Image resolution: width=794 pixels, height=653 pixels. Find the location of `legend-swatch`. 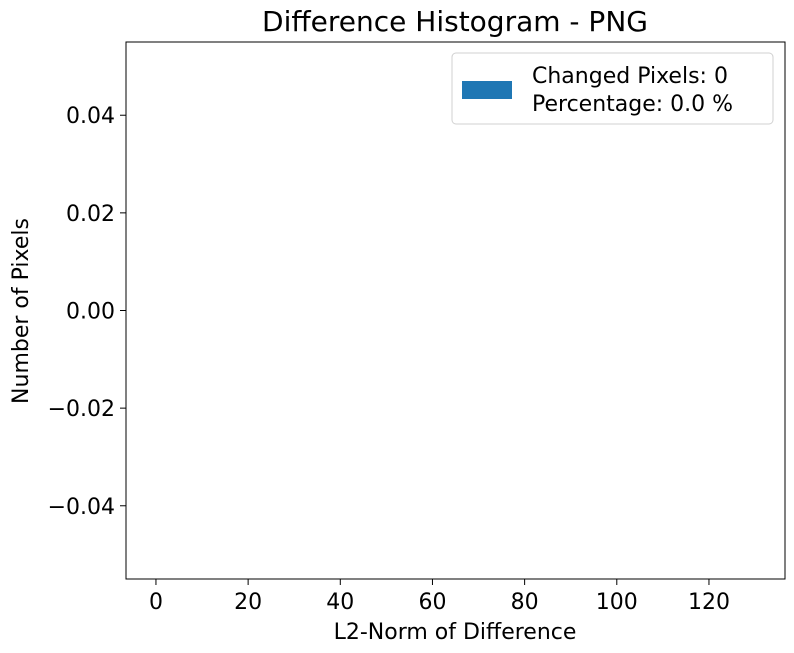

legend-swatch is located at coordinates (487, 90).